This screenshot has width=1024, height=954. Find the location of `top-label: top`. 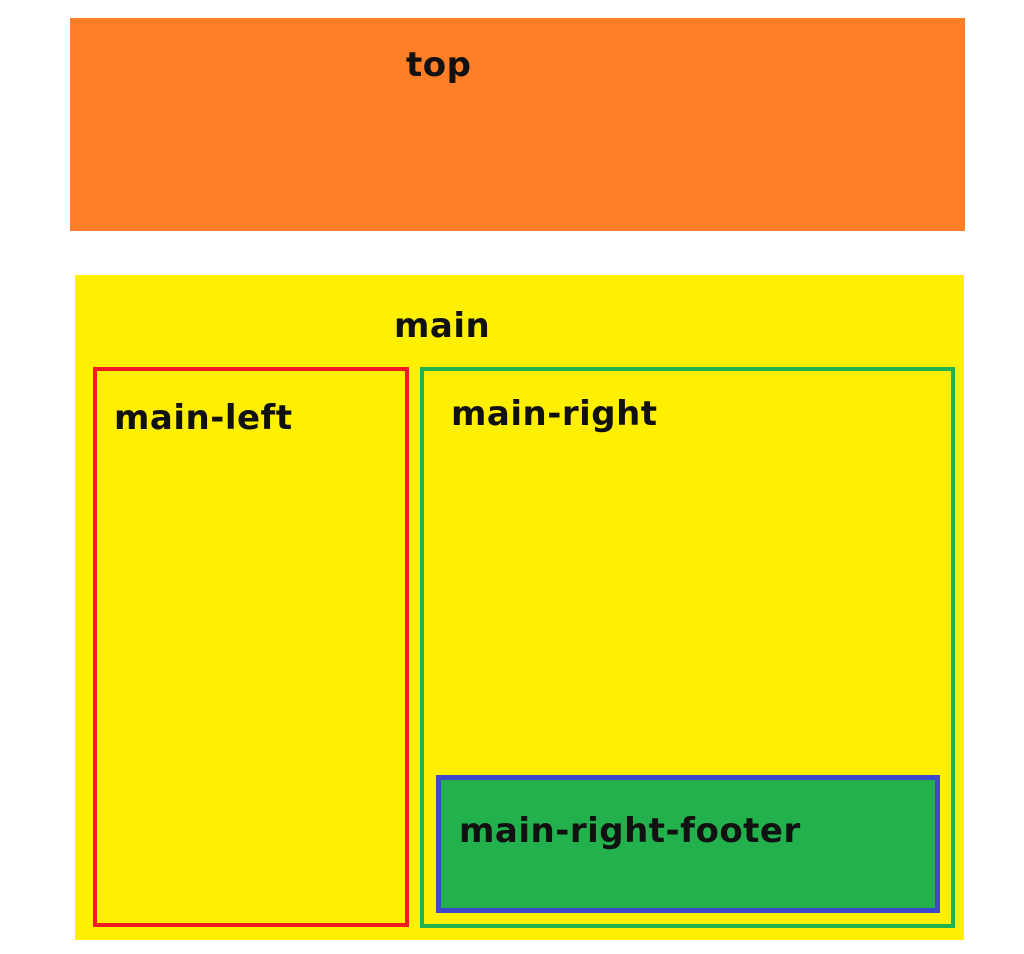

top-label: top is located at coordinates (439, 65).